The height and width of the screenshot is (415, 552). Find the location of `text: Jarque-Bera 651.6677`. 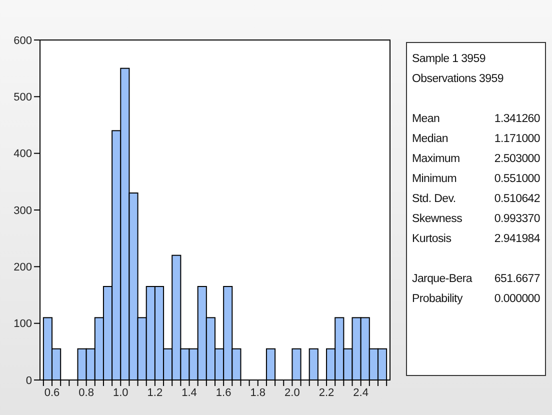

text: Jarque-Bera 651.6677 is located at coordinates (476, 279).